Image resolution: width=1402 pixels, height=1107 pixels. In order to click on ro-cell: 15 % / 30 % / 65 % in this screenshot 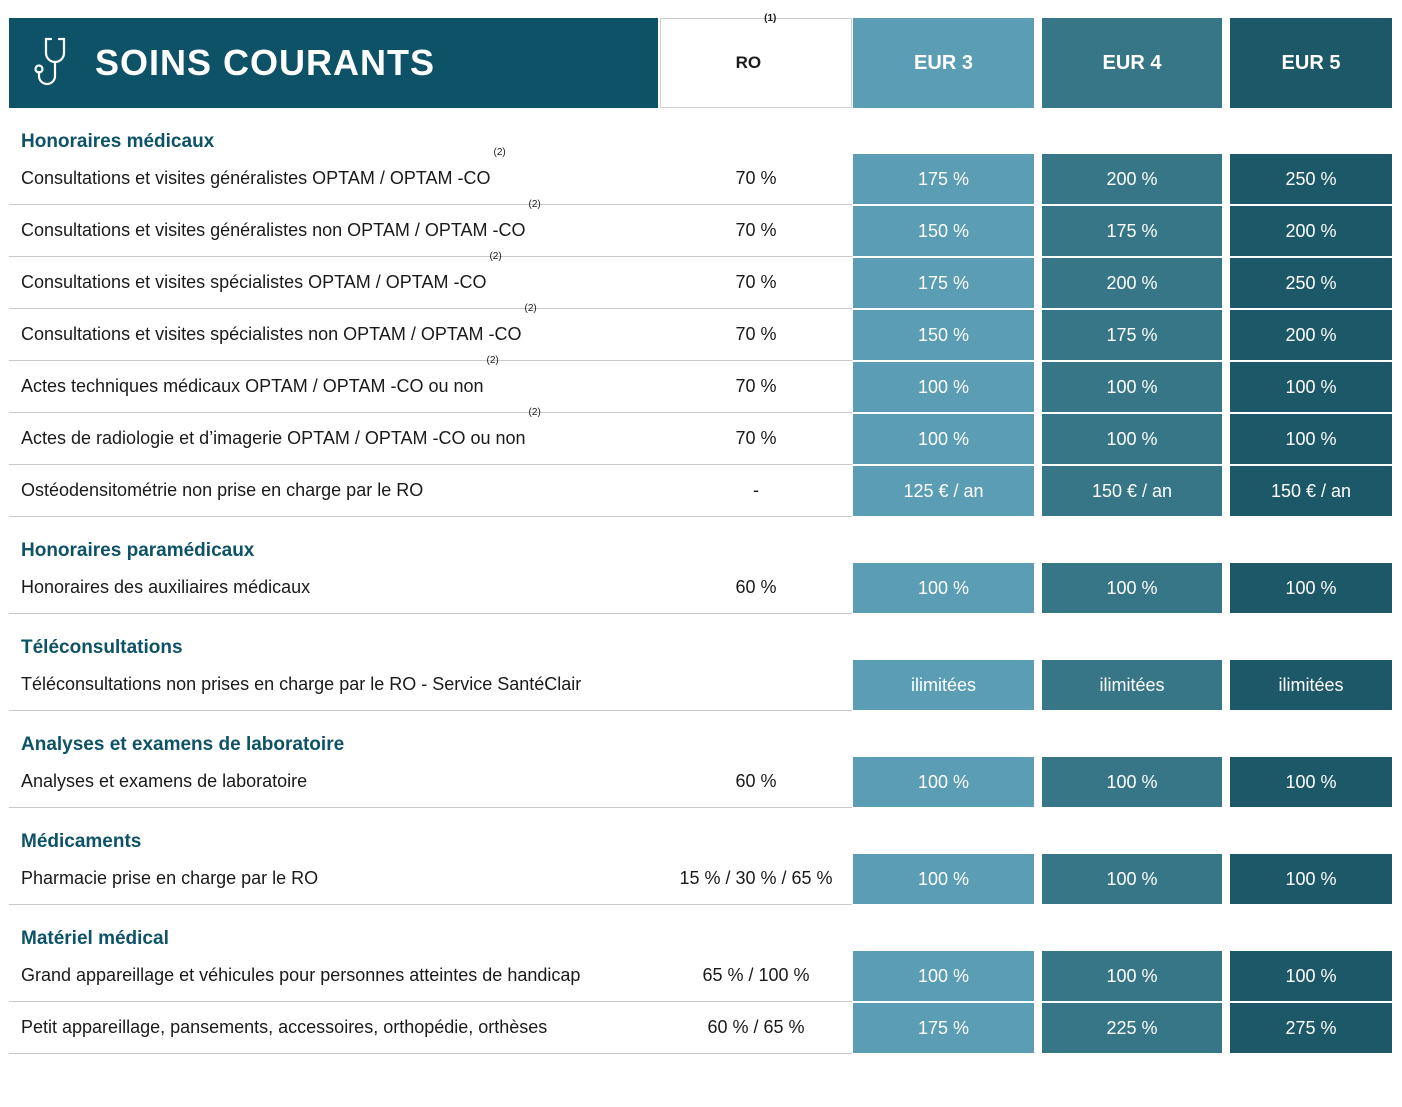, I will do `click(756, 879)`.